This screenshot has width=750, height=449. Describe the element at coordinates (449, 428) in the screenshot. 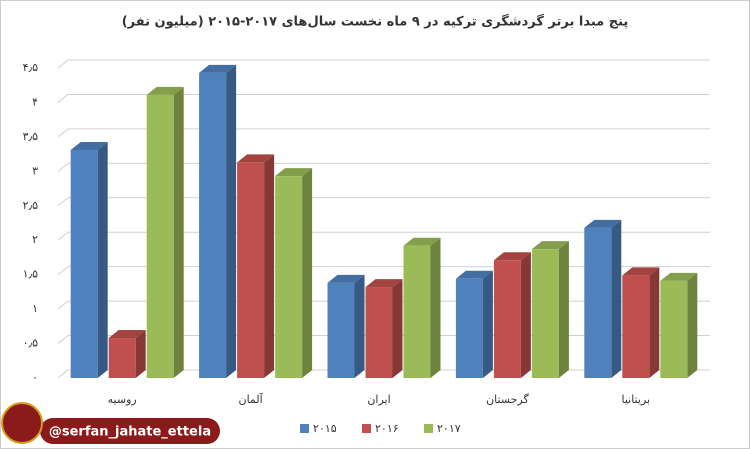

I see `legend-label: ۲۰۱۷` at that location.